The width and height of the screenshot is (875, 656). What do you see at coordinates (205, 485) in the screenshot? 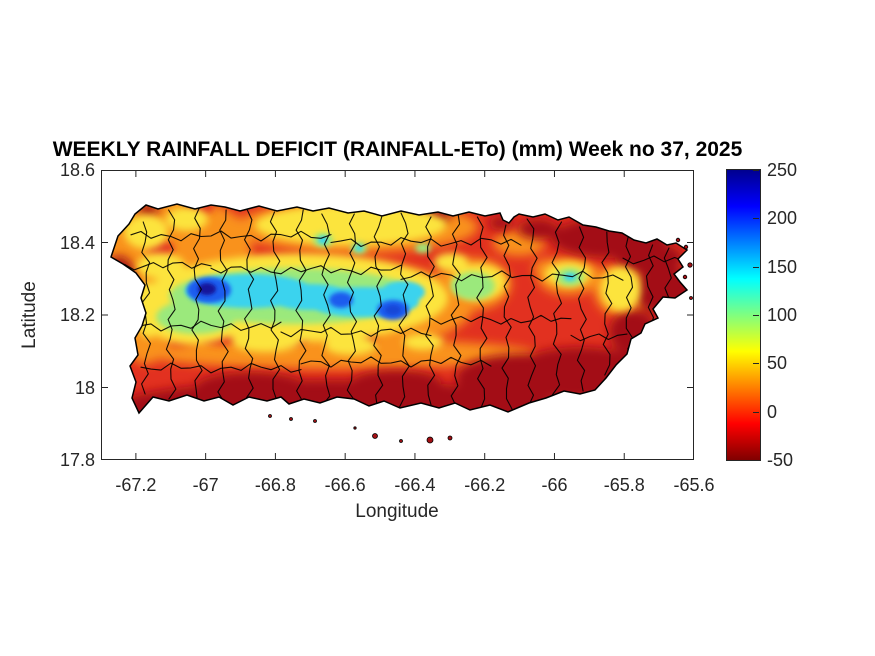
I see `x-tick-label: -67` at bounding box center [205, 485].